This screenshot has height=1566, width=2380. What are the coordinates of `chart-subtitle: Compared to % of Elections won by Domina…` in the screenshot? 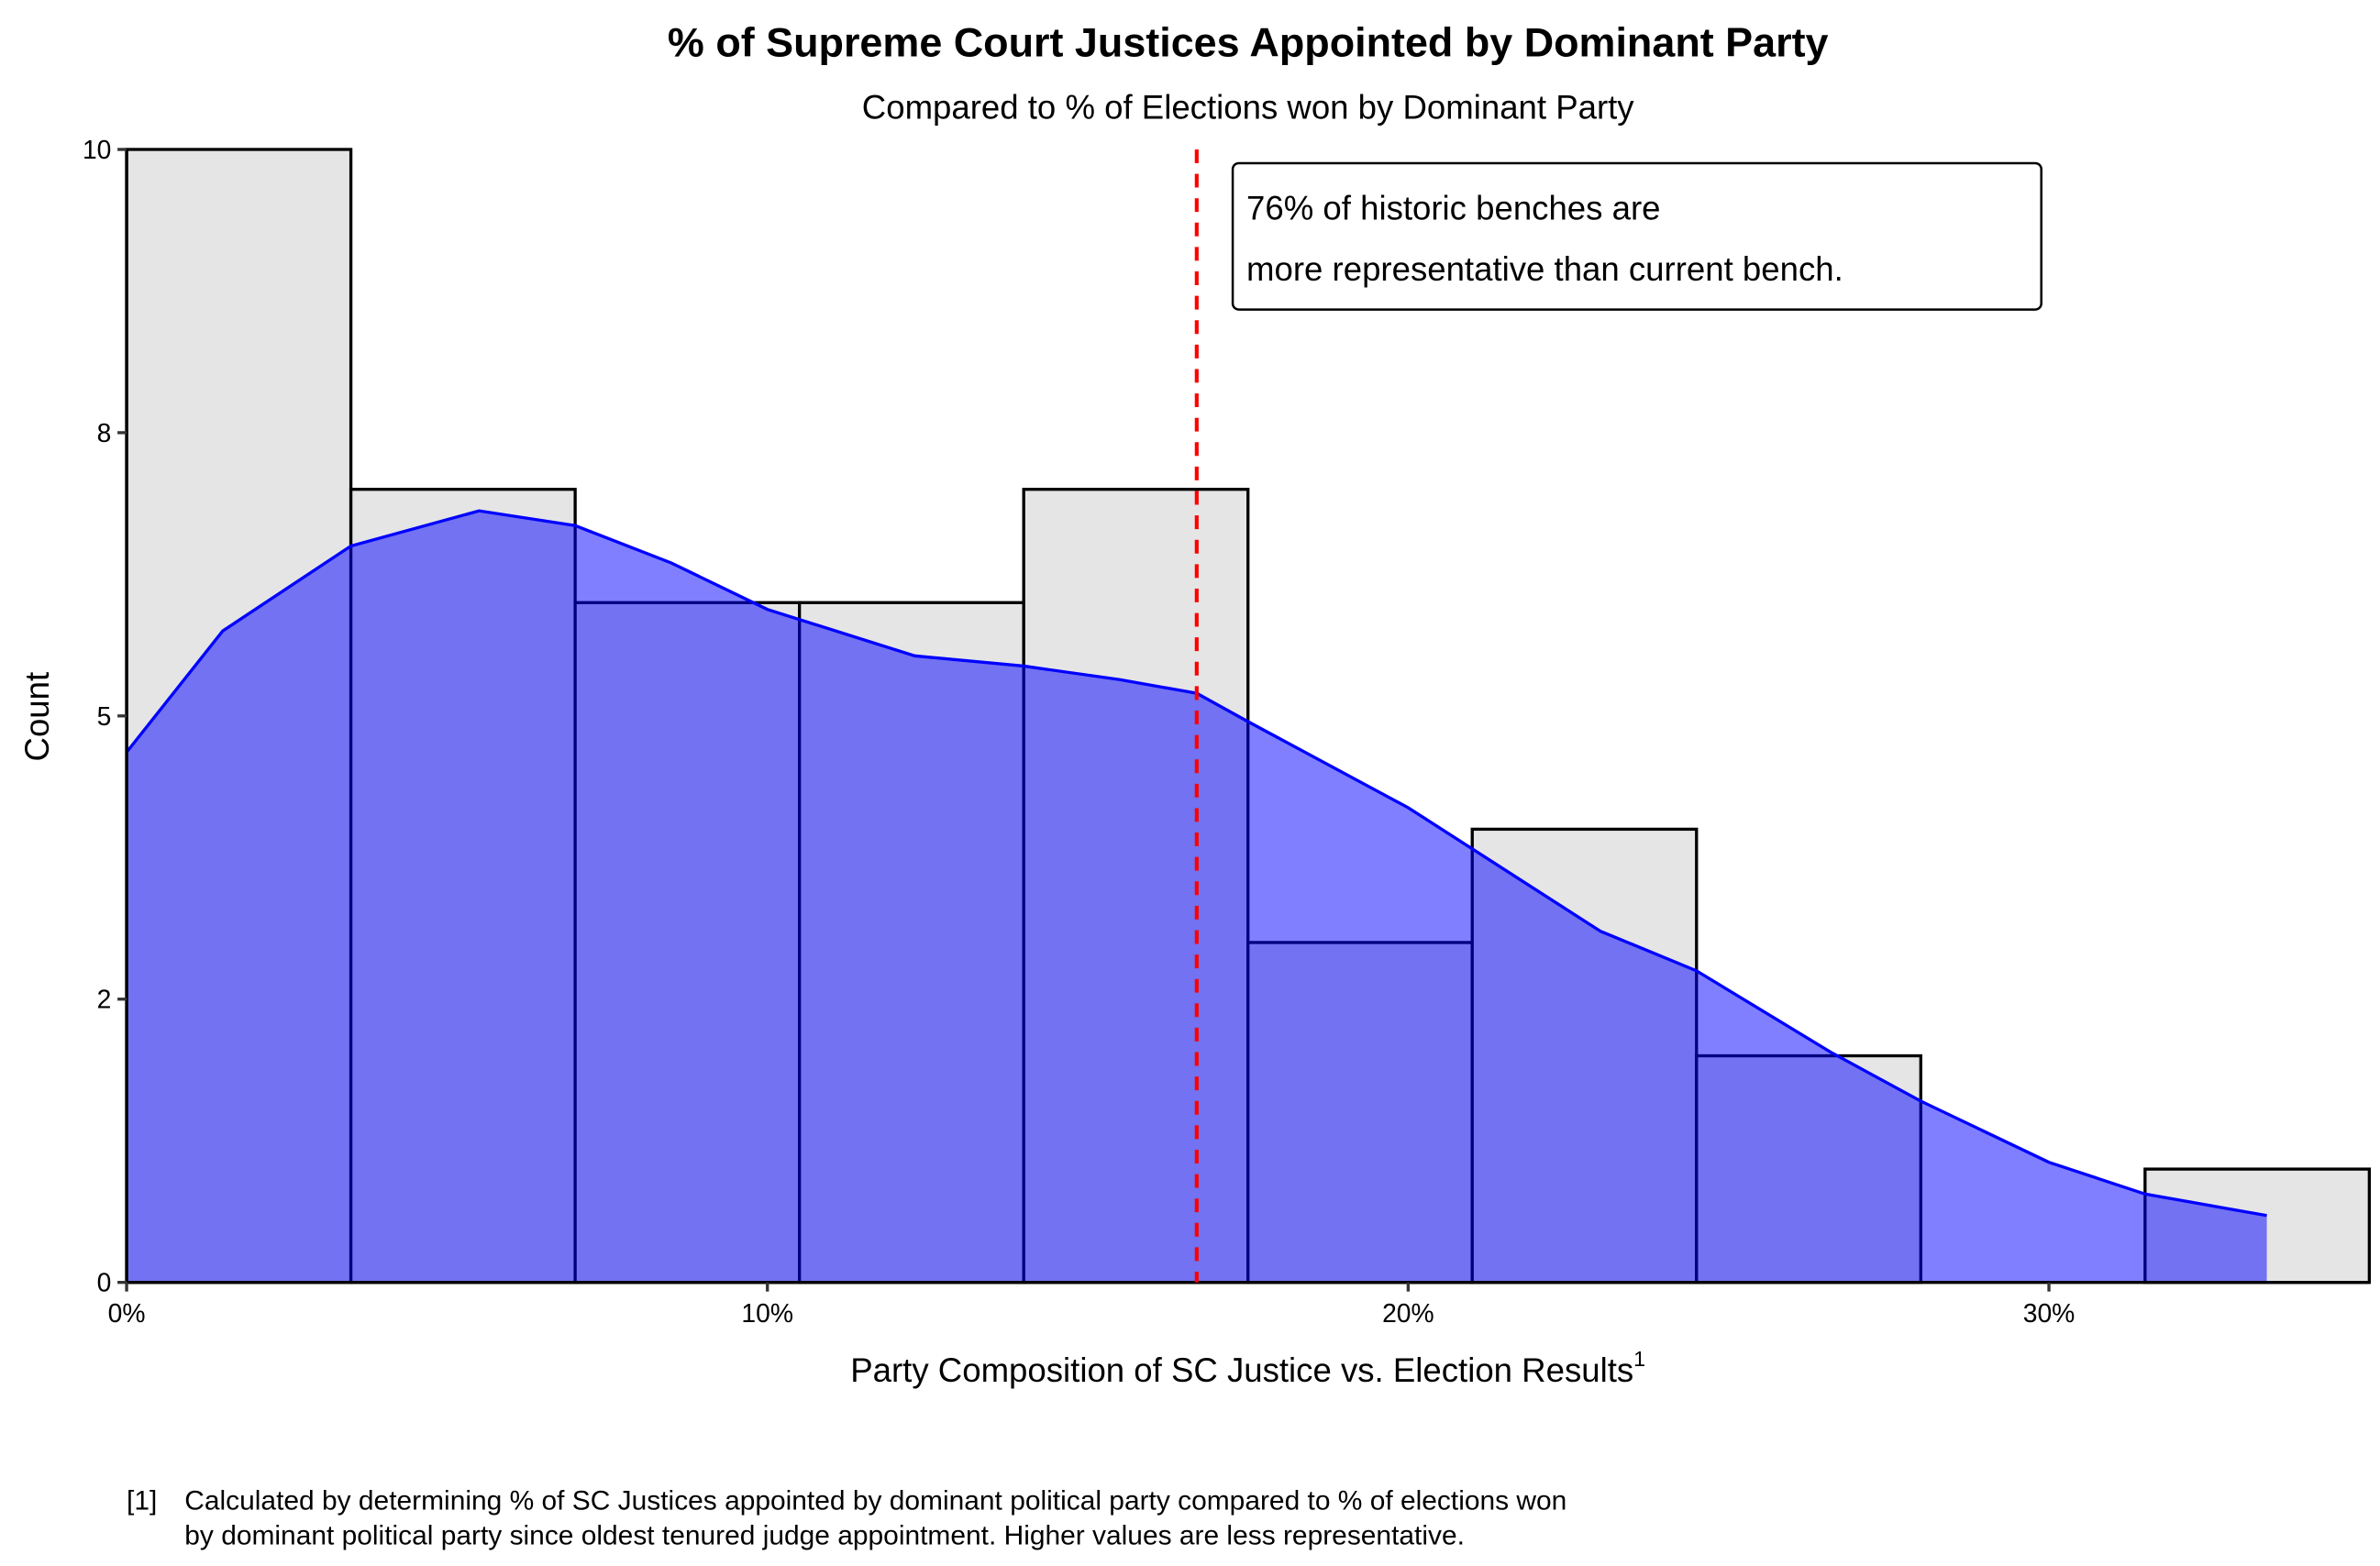 It's located at (1248, 108).